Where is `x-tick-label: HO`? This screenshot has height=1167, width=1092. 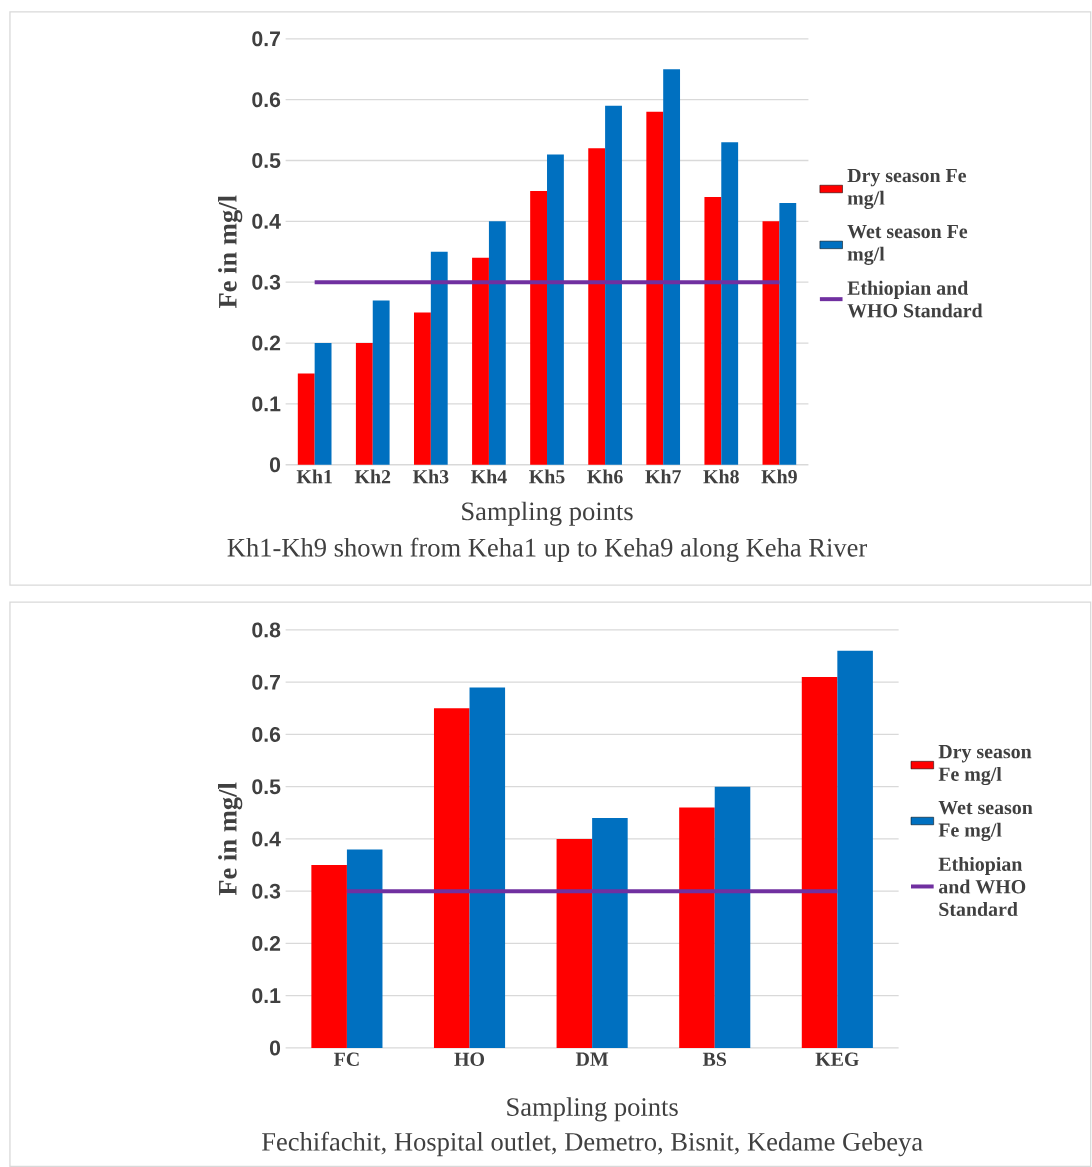
x-tick-label: HO is located at coordinates (469, 1059).